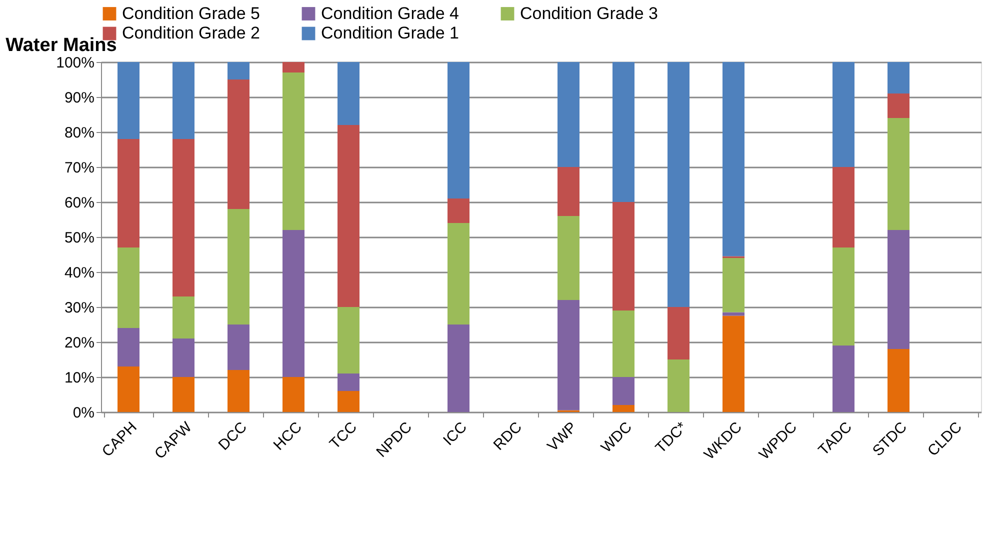 The width and height of the screenshot is (990, 540). I want to click on legend-label: Condition Grade 4, so click(390, 13).